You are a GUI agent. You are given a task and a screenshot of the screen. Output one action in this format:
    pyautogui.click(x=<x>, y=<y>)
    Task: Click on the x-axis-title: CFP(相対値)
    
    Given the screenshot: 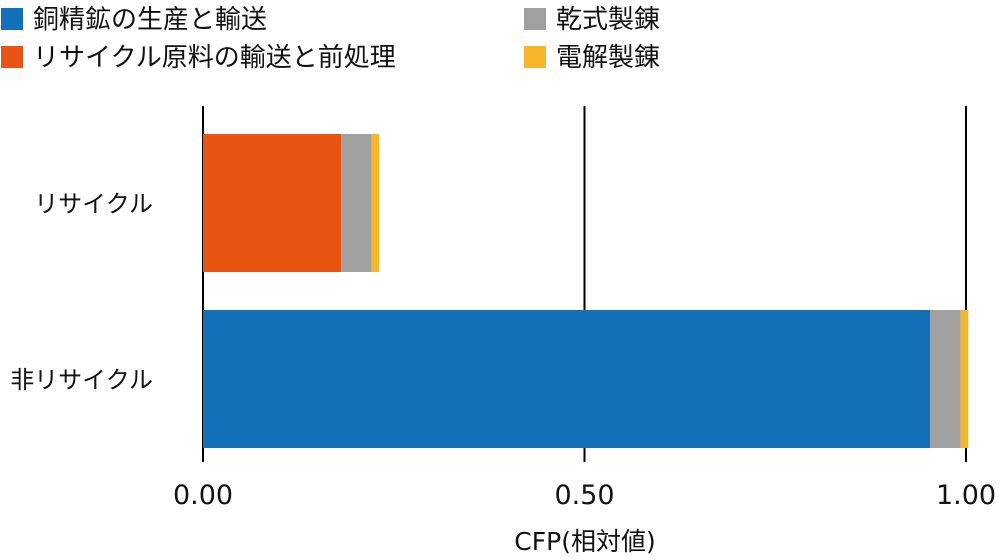 What is the action you would take?
    pyautogui.click(x=584, y=541)
    